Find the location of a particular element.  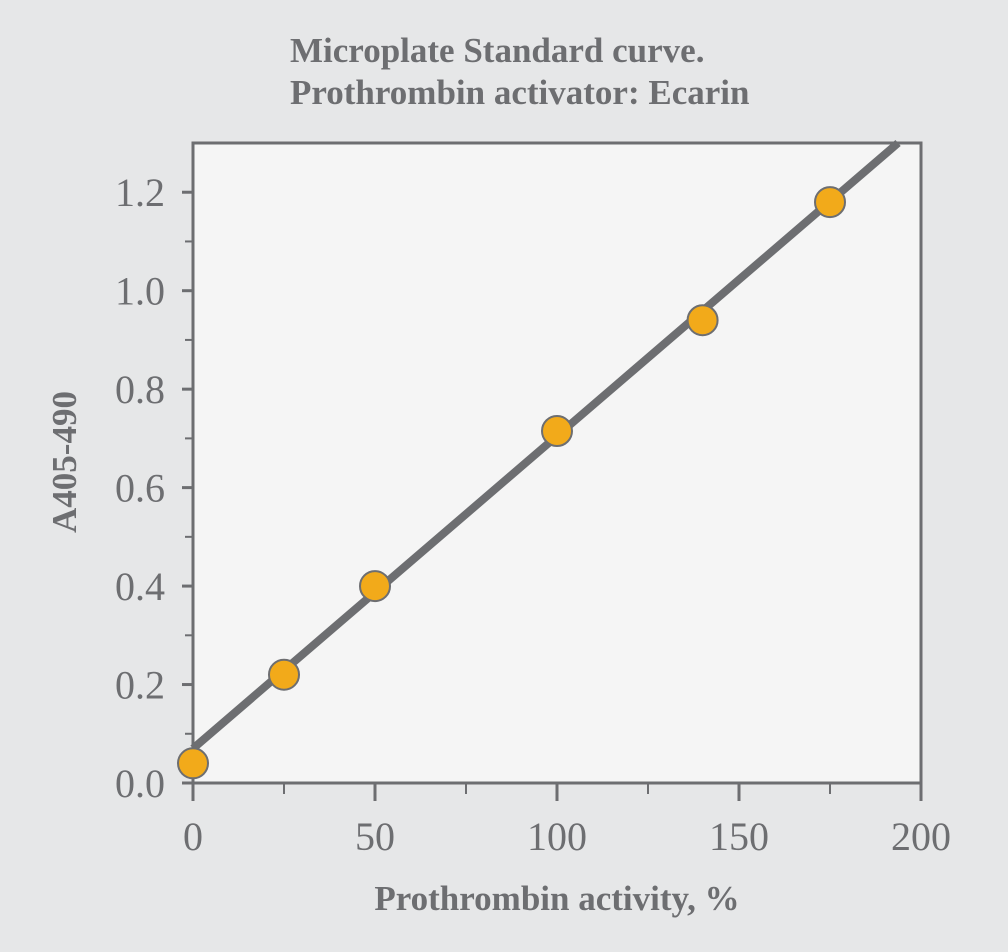

chart-title-line-1: Microplate Standard curve. is located at coordinates (497, 50).